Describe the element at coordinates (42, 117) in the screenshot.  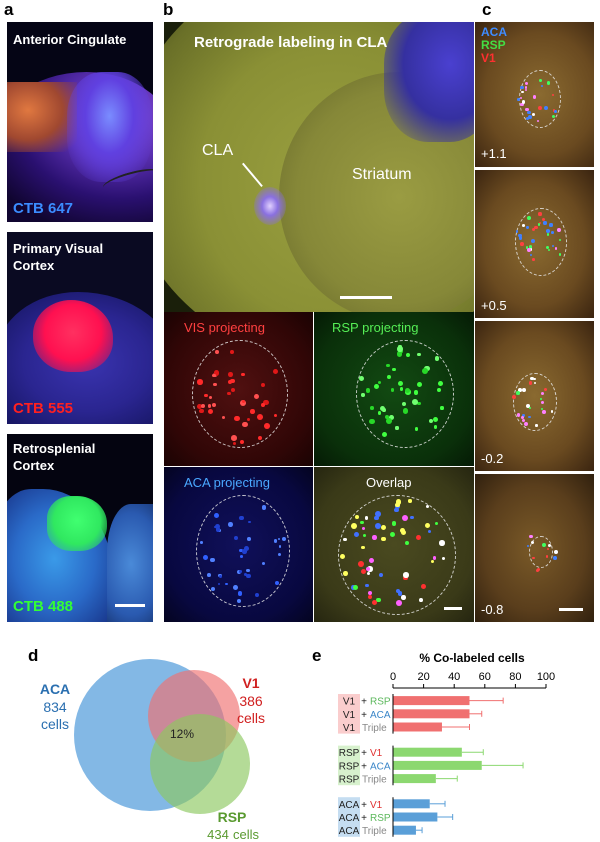
I see `tracer-signal-orange` at that location.